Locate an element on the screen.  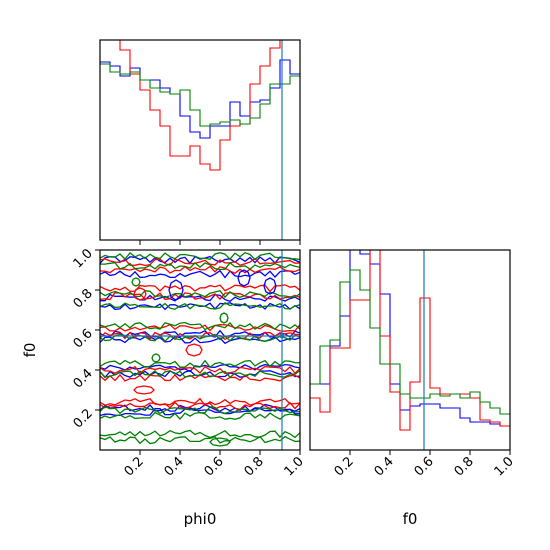
xlabel-phi0: phi0 is located at coordinates (200, 519).